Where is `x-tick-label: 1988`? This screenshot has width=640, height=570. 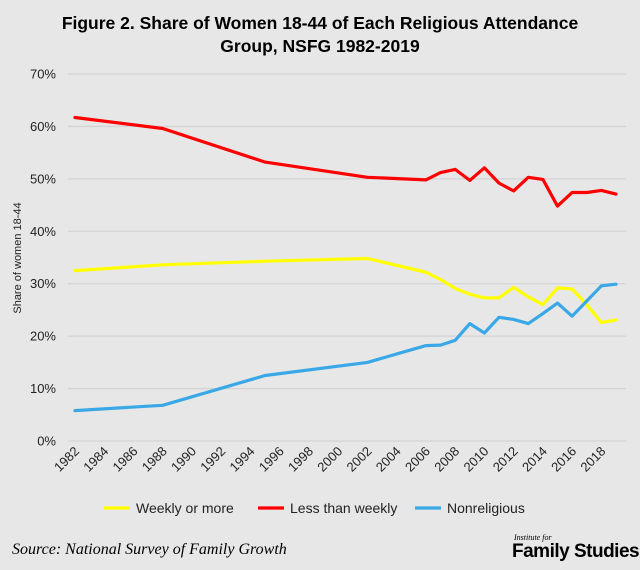
x-tick-label: 1988 is located at coordinates (154, 459).